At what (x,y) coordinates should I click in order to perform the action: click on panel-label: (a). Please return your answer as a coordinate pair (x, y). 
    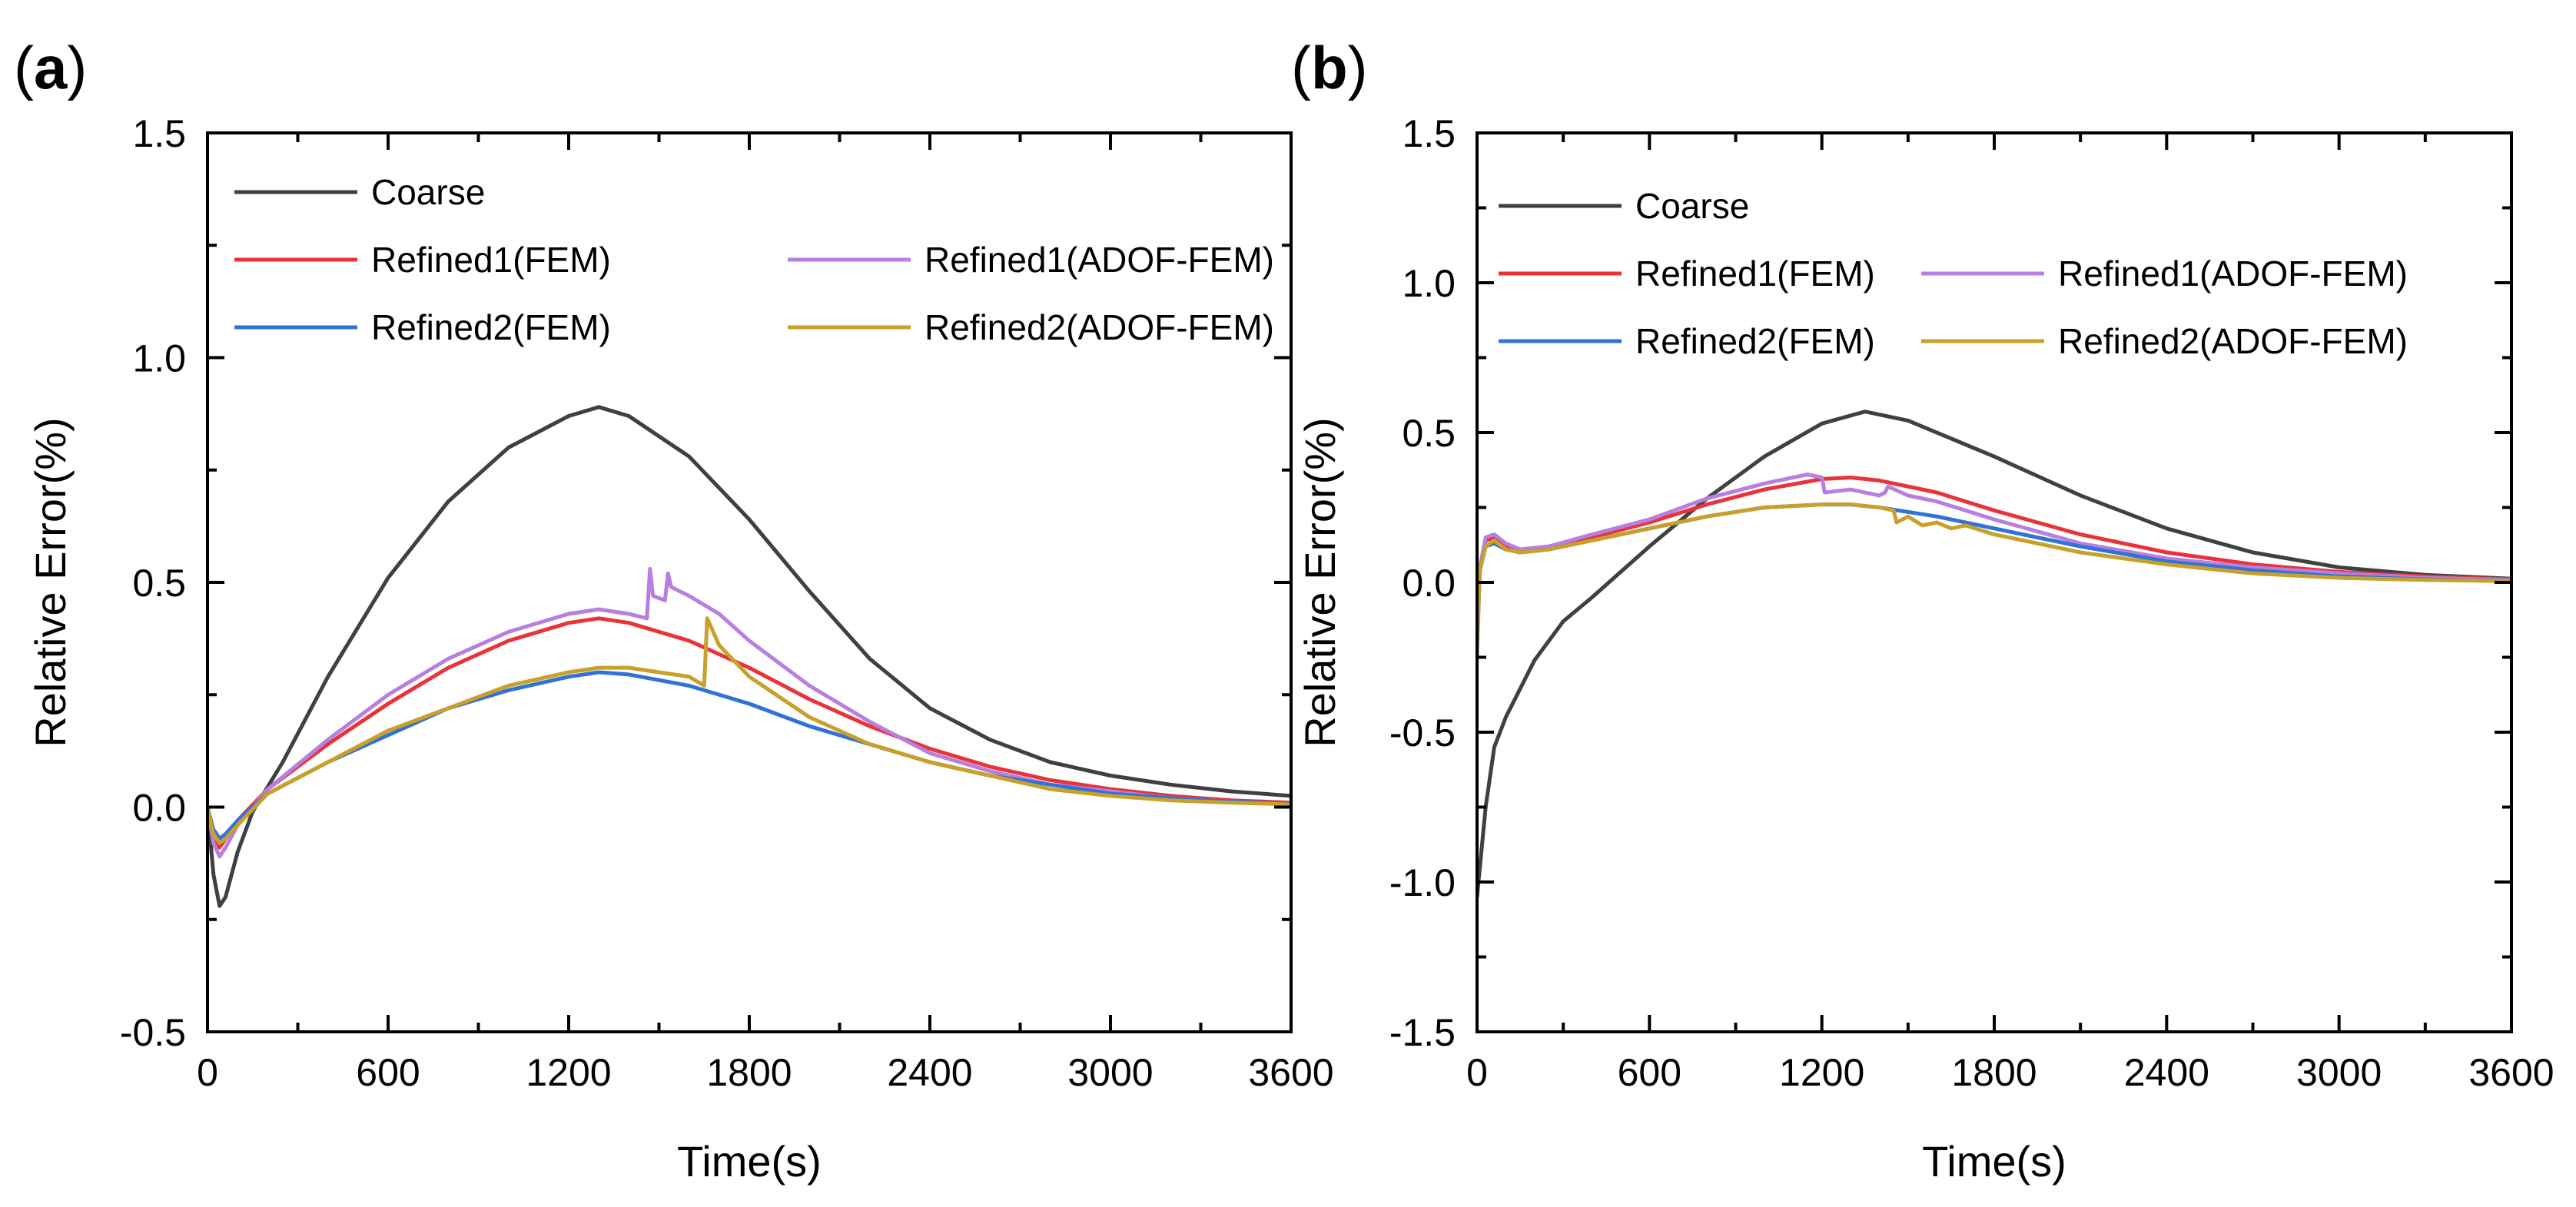
    Looking at the image, I should click on (50, 68).